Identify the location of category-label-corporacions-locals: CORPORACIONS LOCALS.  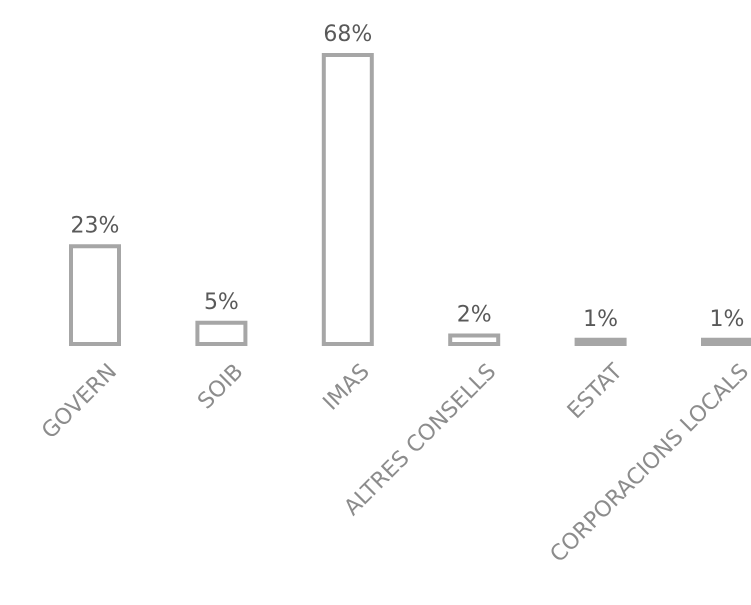
(648, 463).